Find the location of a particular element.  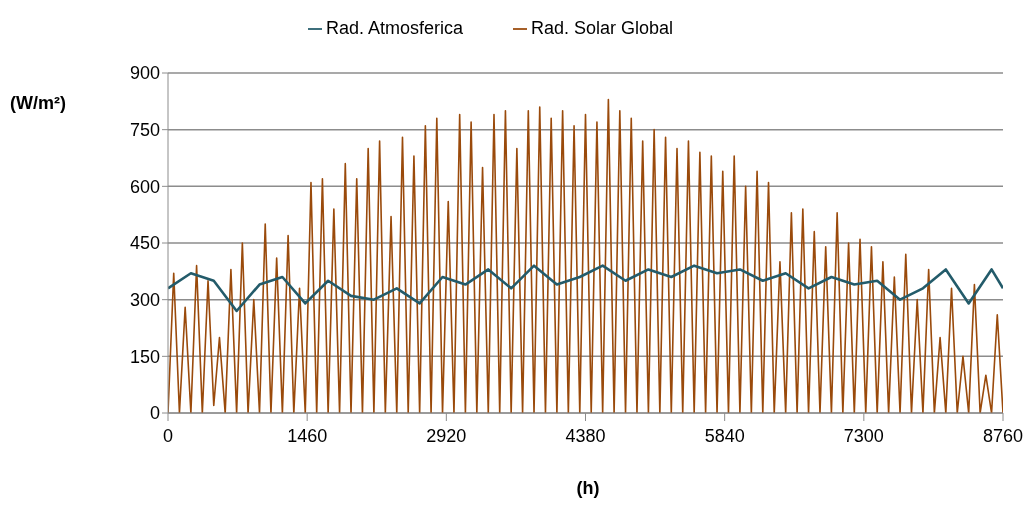

y-tick-label: 900 is located at coordinates (144, 73).